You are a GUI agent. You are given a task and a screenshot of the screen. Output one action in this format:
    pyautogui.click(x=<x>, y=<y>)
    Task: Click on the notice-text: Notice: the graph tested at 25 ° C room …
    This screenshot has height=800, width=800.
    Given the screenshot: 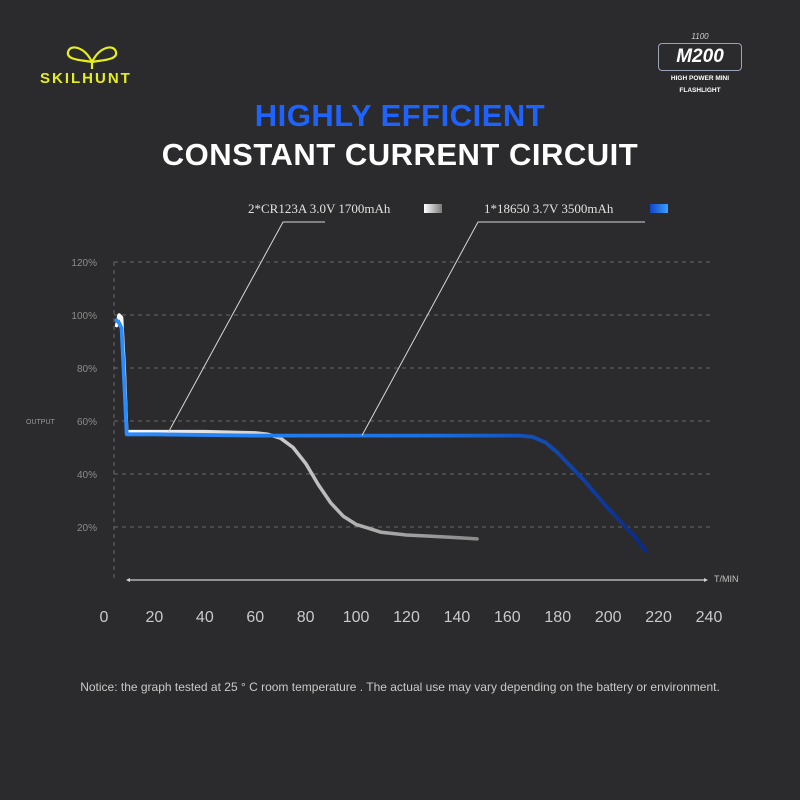 What is the action you would take?
    pyautogui.click(x=400, y=687)
    